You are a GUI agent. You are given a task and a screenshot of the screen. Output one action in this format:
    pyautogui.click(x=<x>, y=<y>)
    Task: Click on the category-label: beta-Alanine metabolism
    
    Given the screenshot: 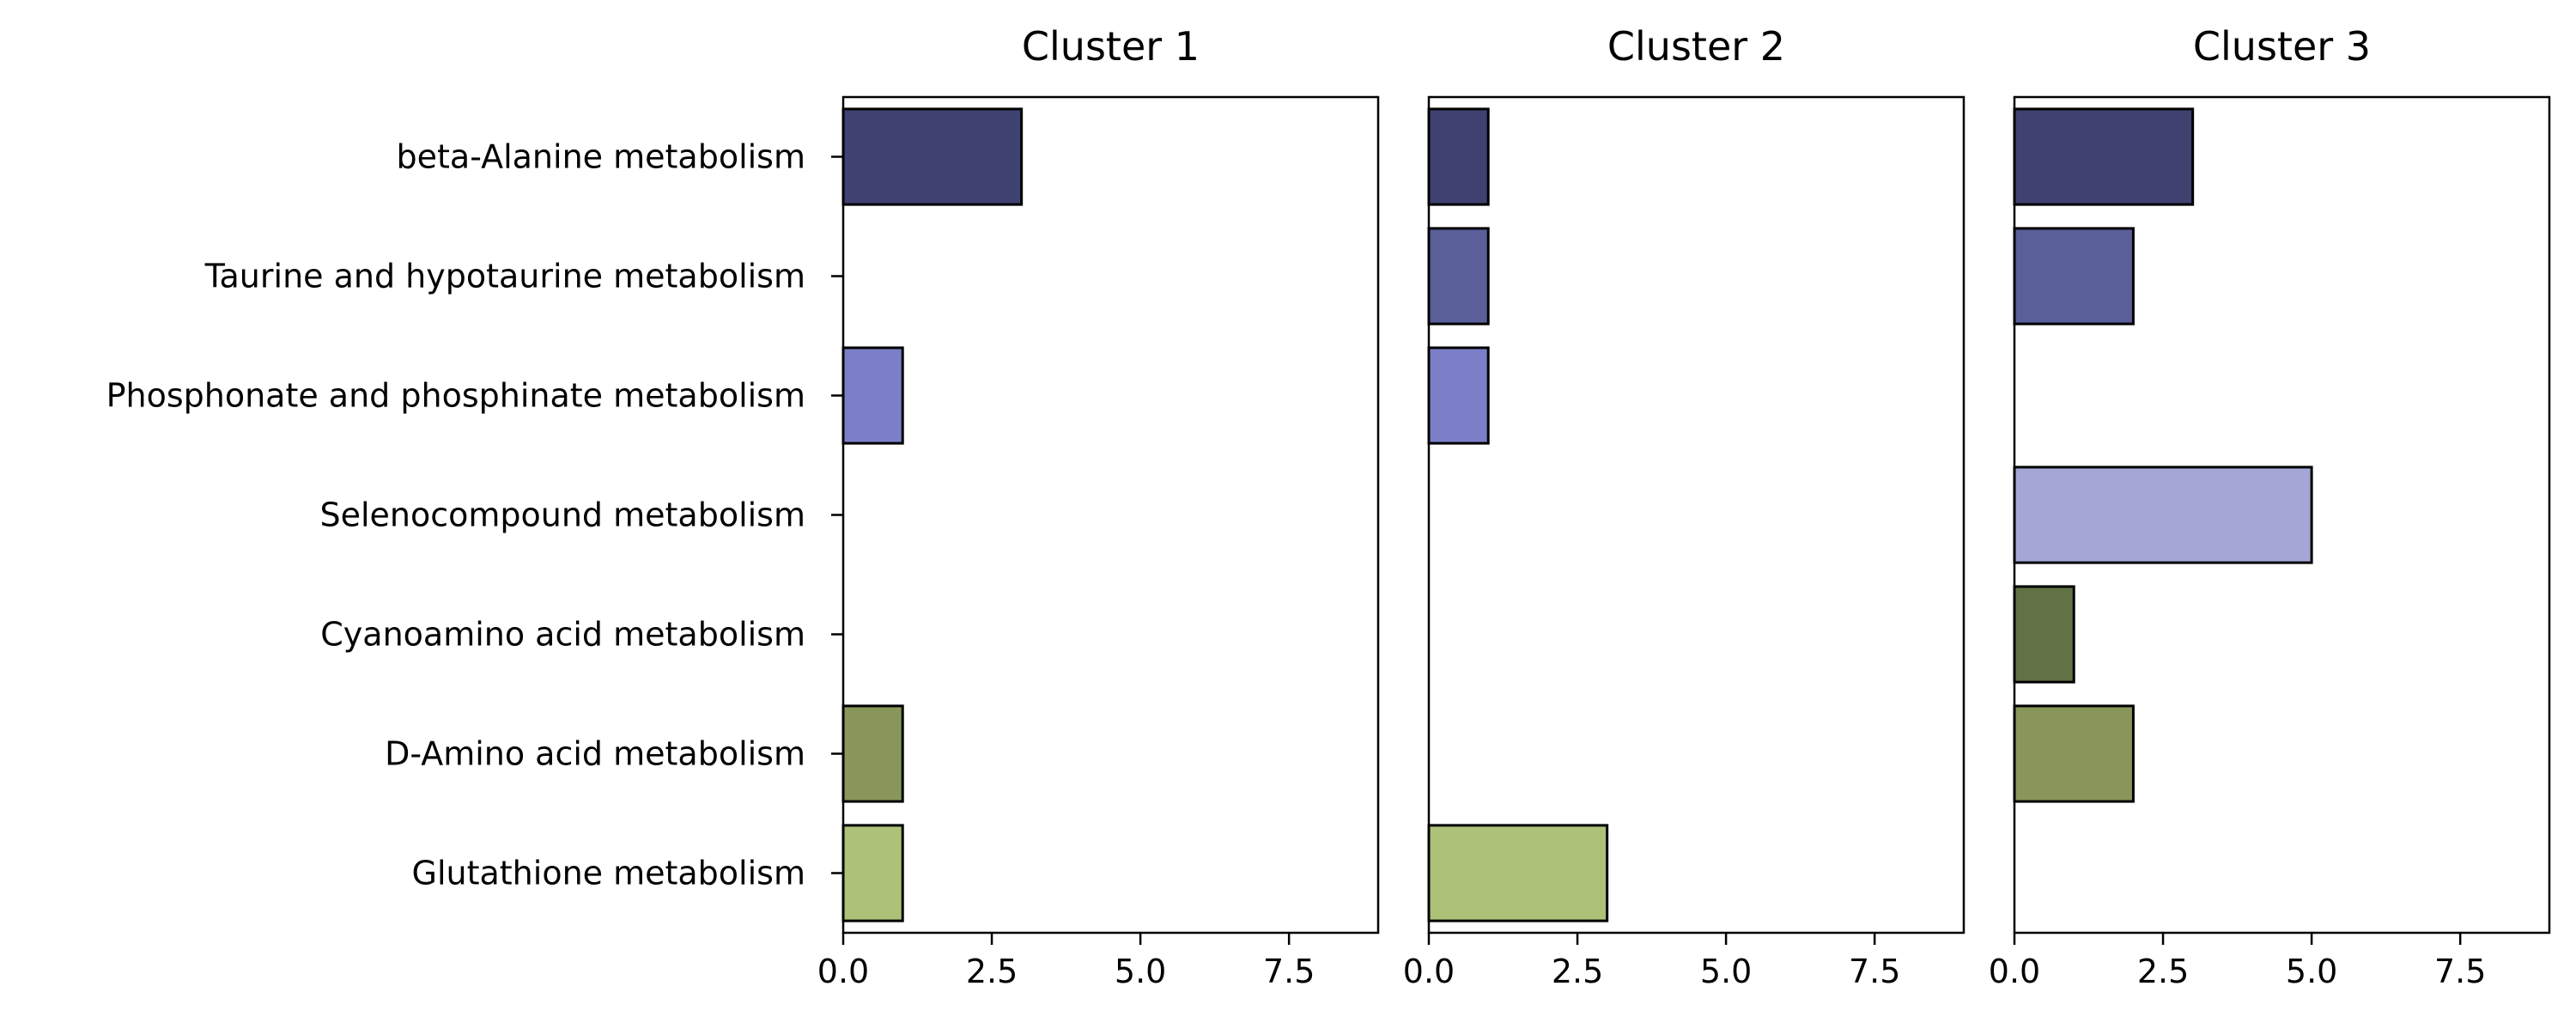 What is the action you would take?
    pyautogui.click(x=601, y=157)
    